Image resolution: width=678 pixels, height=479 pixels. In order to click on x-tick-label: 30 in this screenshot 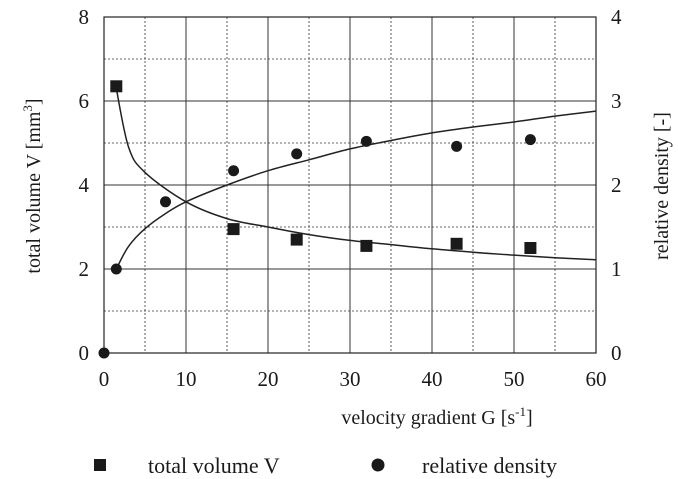, I will do `click(350, 379)`.